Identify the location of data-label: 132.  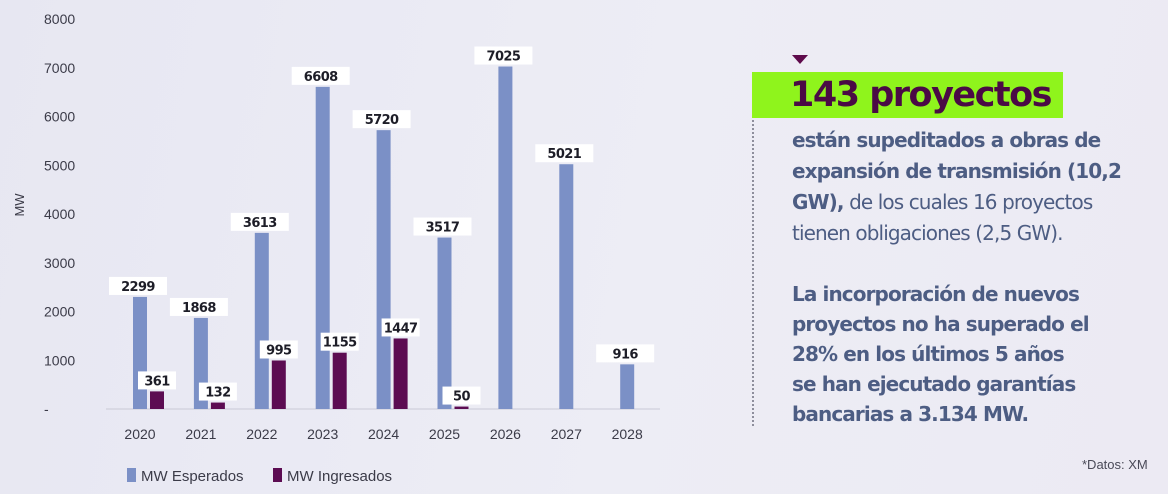
(217, 391).